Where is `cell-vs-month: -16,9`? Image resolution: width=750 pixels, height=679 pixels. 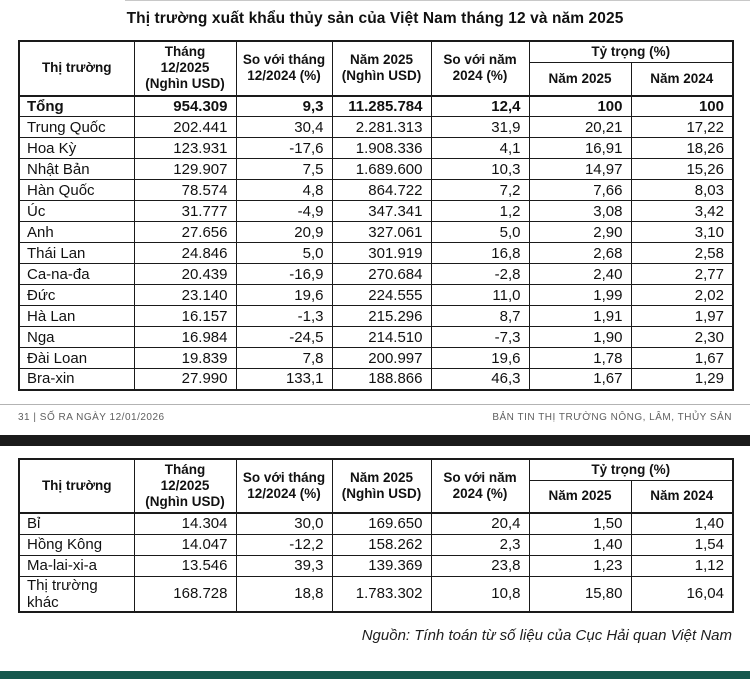
cell-vs-month: -16,9 is located at coordinates (284, 274).